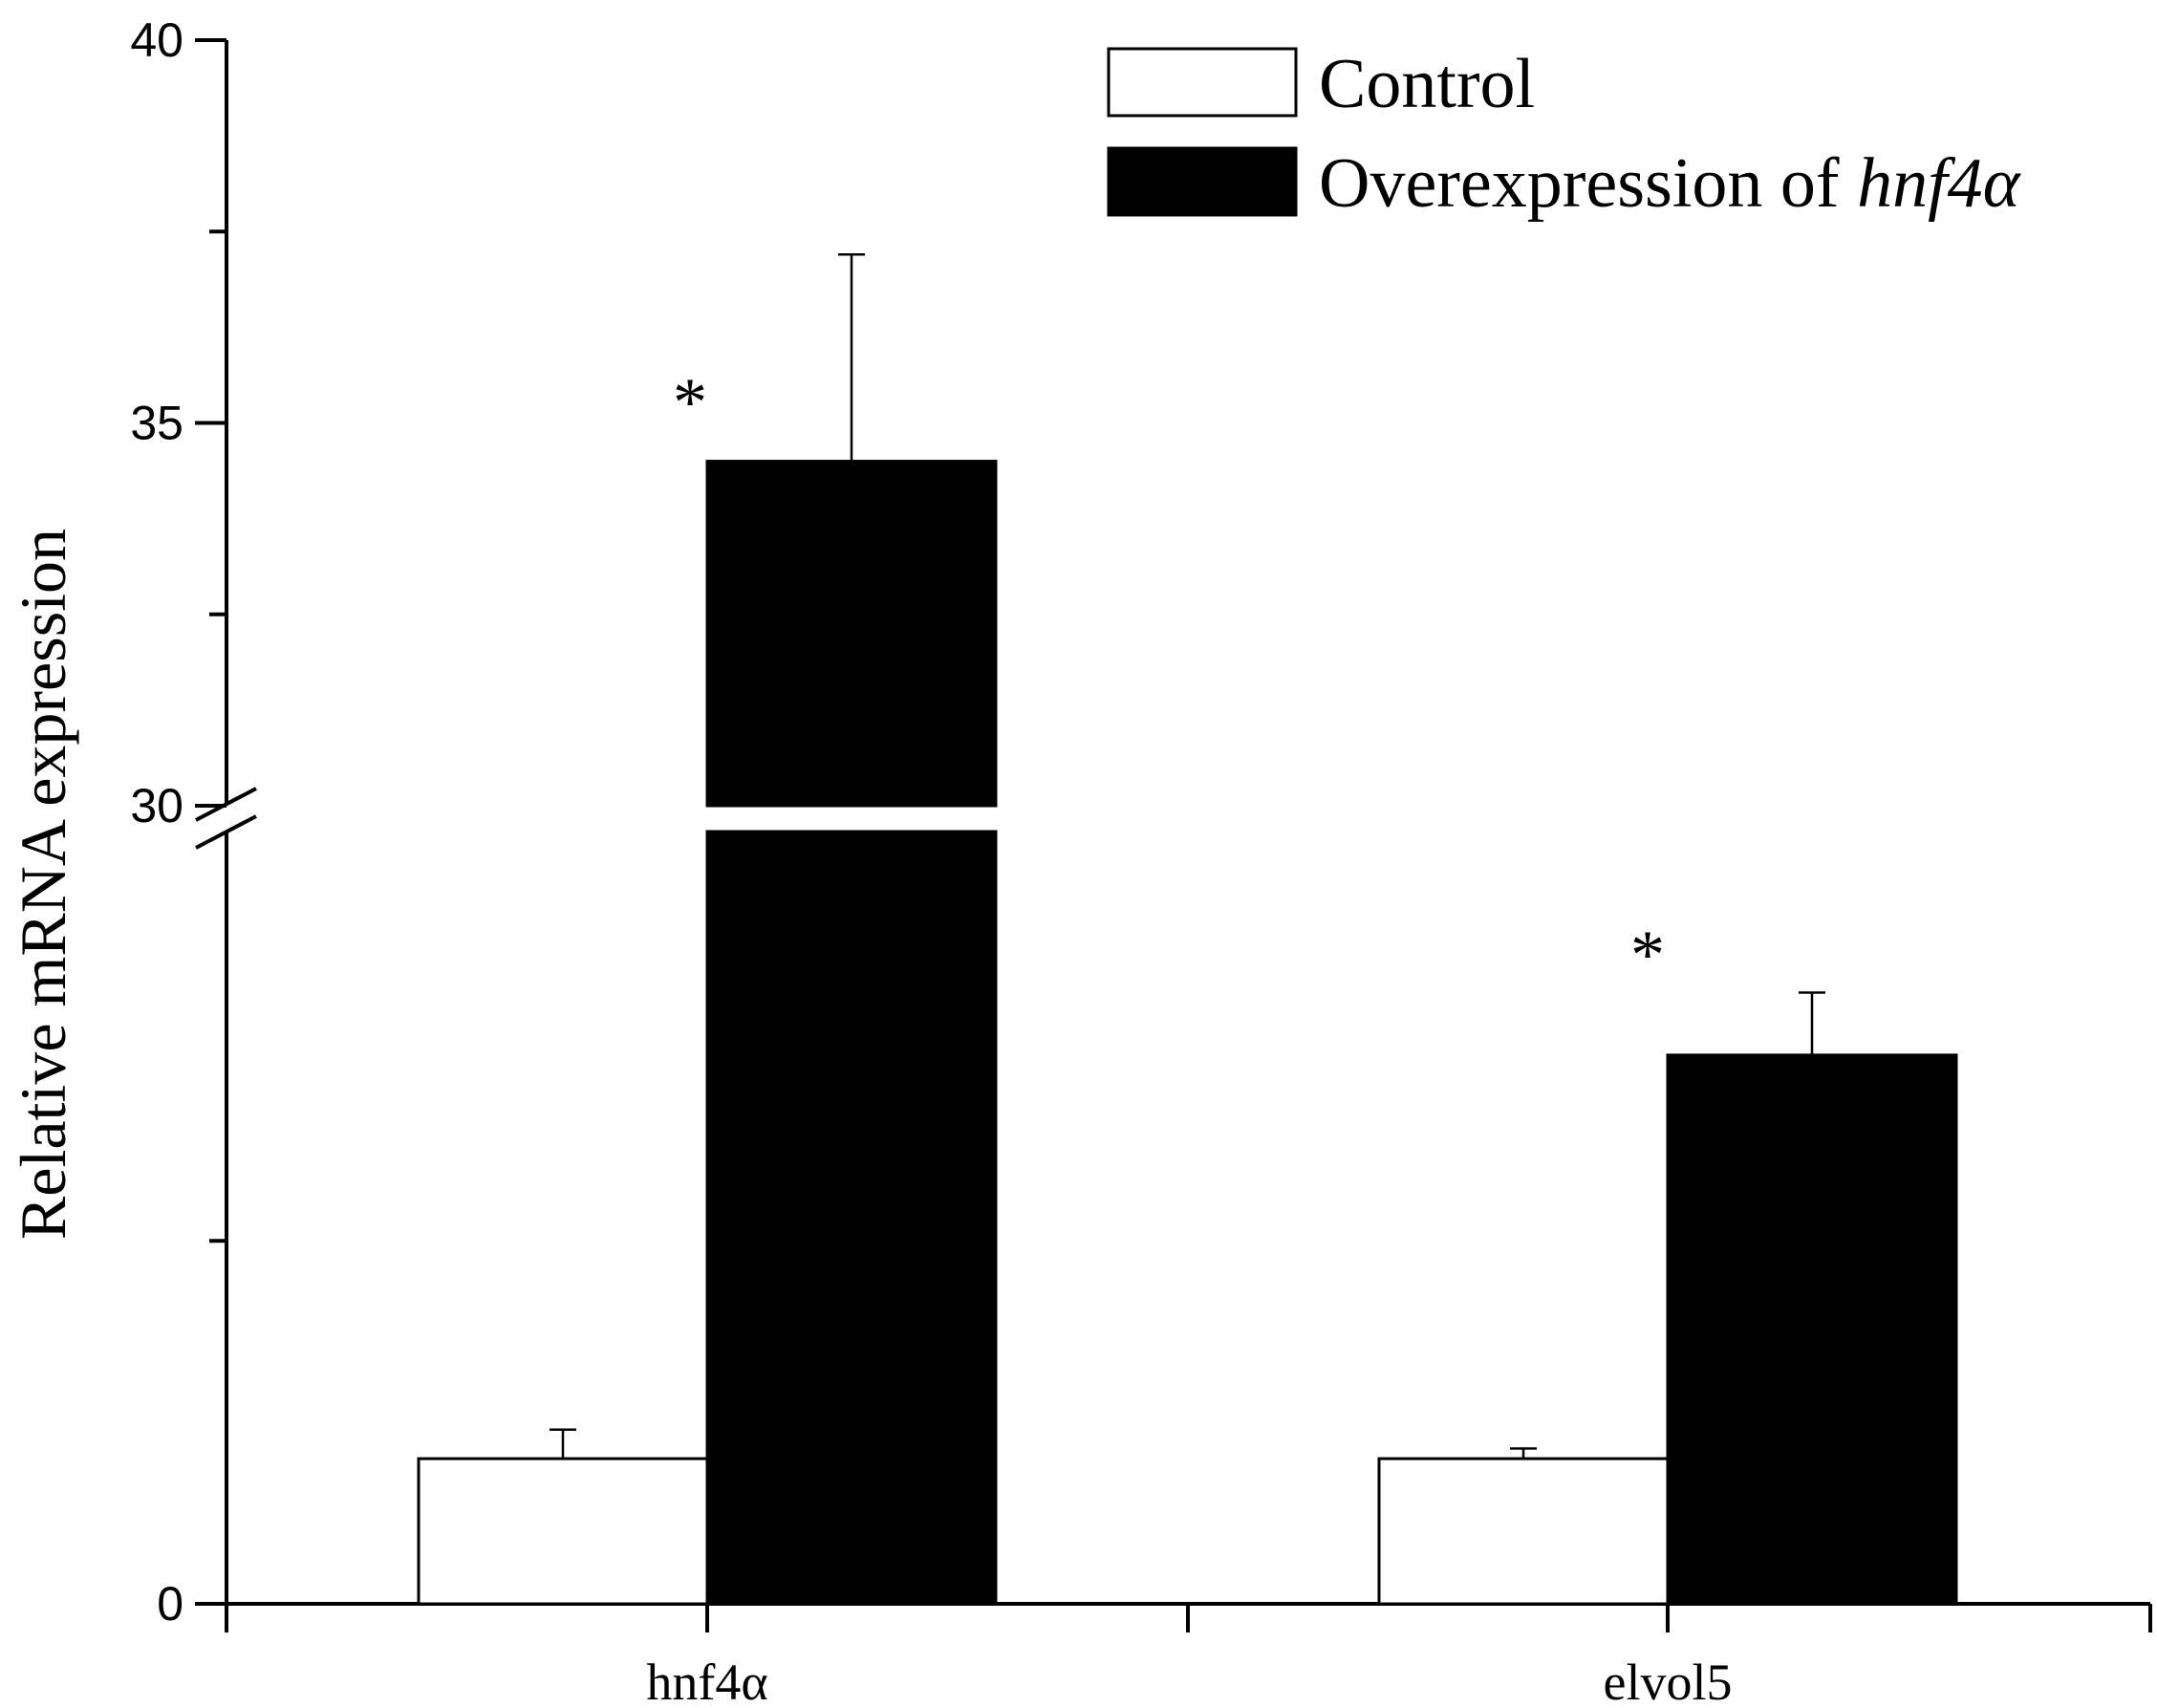  I want to click on y-axis-title: Relative mRNA expression, so click(43, 884).